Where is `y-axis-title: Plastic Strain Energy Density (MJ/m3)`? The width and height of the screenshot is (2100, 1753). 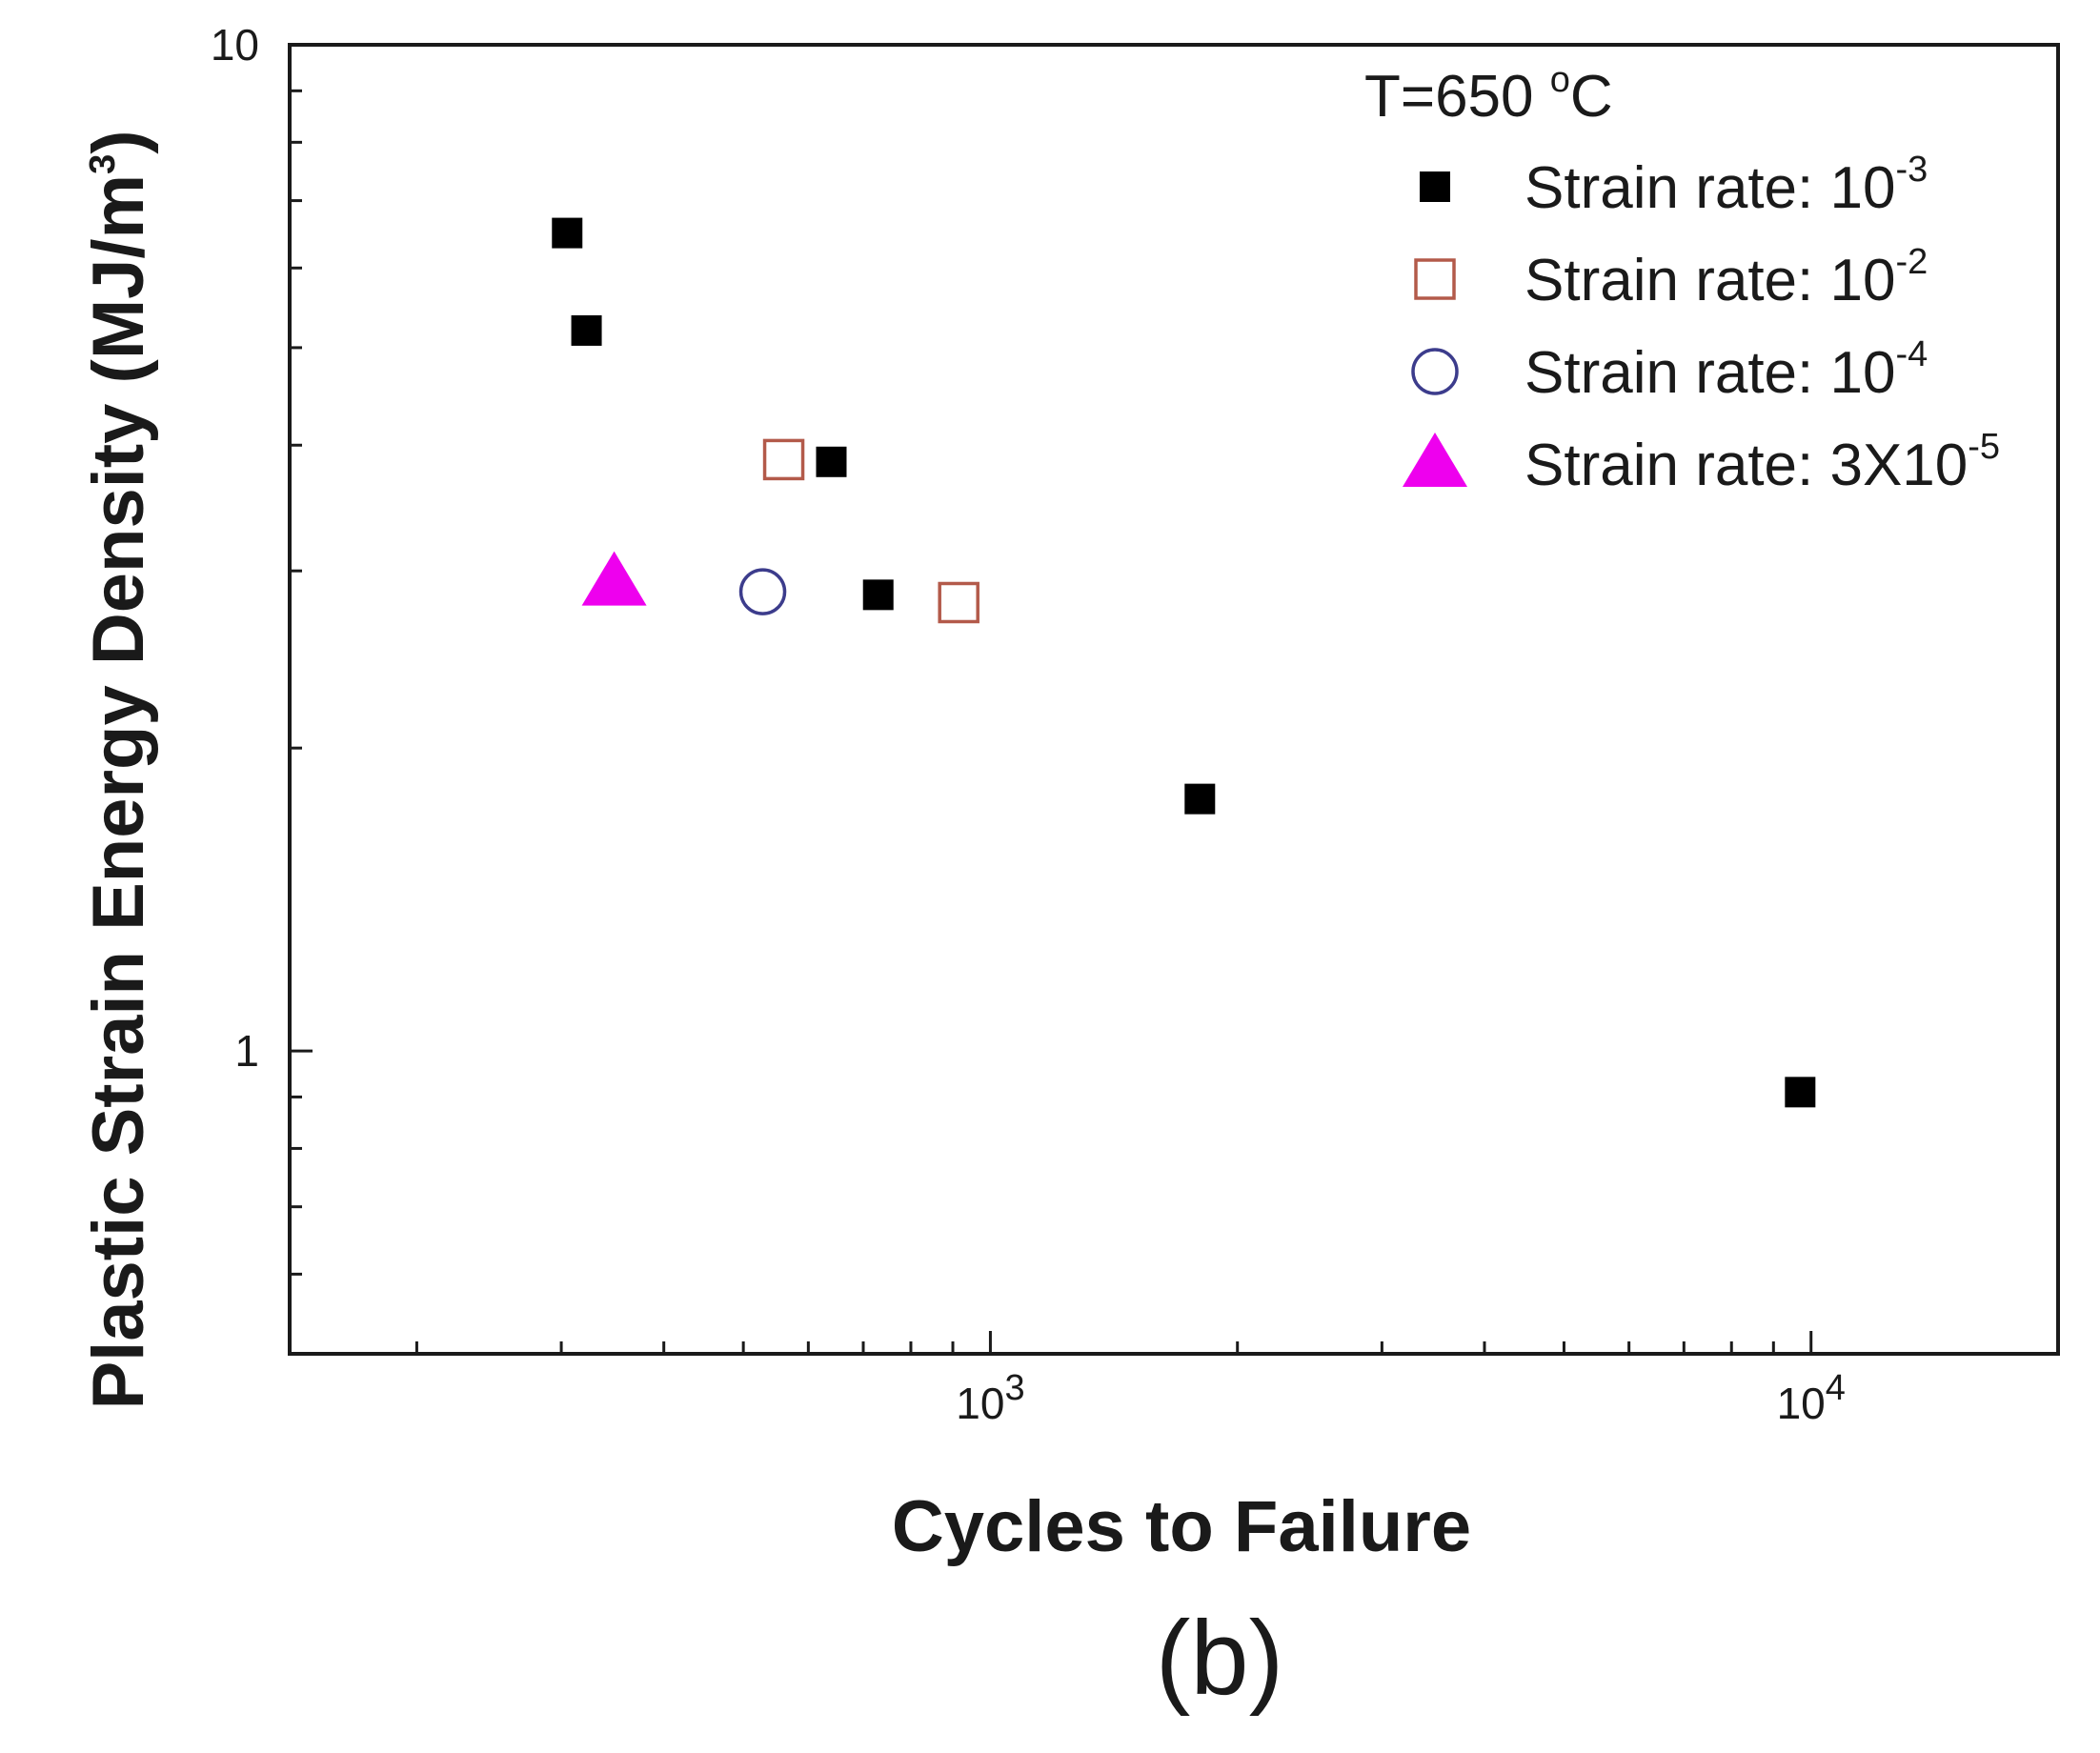 y-axis-title: Plastic Strain Energy Density (MJ/m3) is located at coordinates (118, 770).